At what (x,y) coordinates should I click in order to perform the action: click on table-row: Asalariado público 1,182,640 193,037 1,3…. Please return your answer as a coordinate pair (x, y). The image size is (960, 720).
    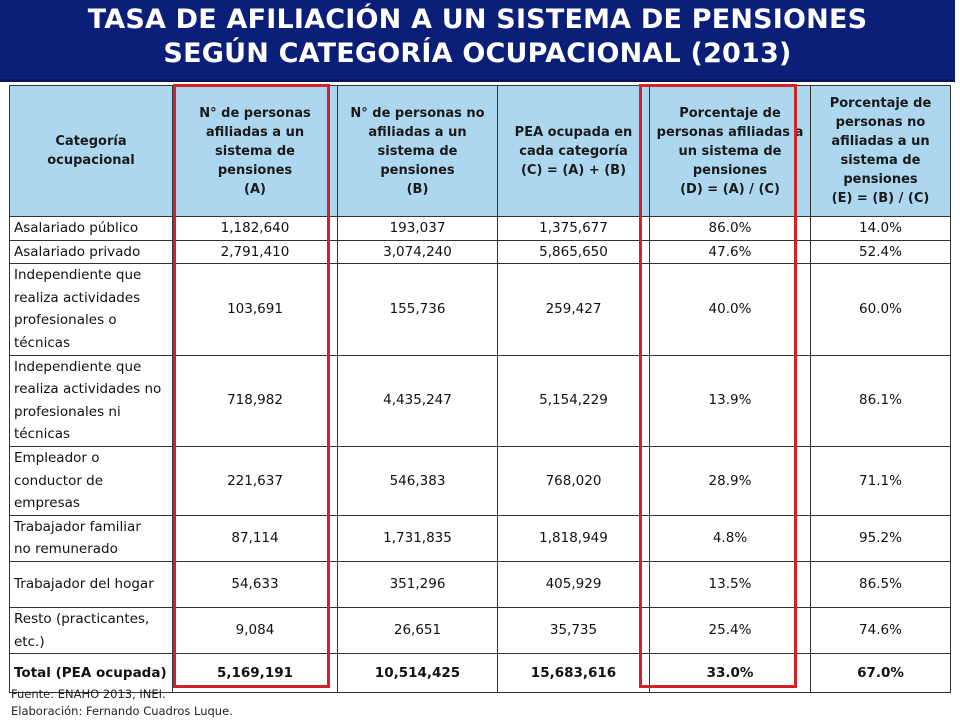
    Looking at the image, I should click on (480, 228).